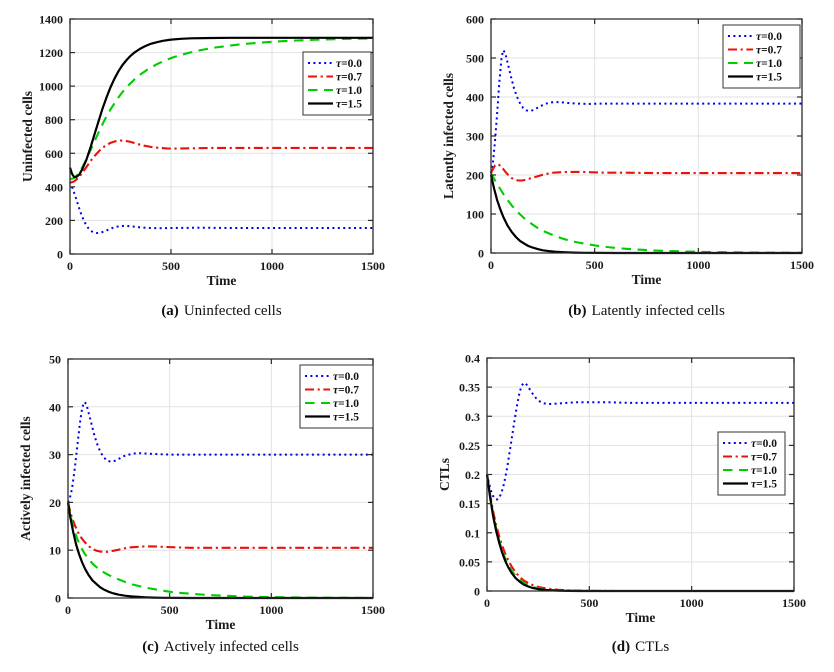 This screenshot has width=834, height=672. I want to click on caption-c-text: Actively infected cells, so click(231, 647).